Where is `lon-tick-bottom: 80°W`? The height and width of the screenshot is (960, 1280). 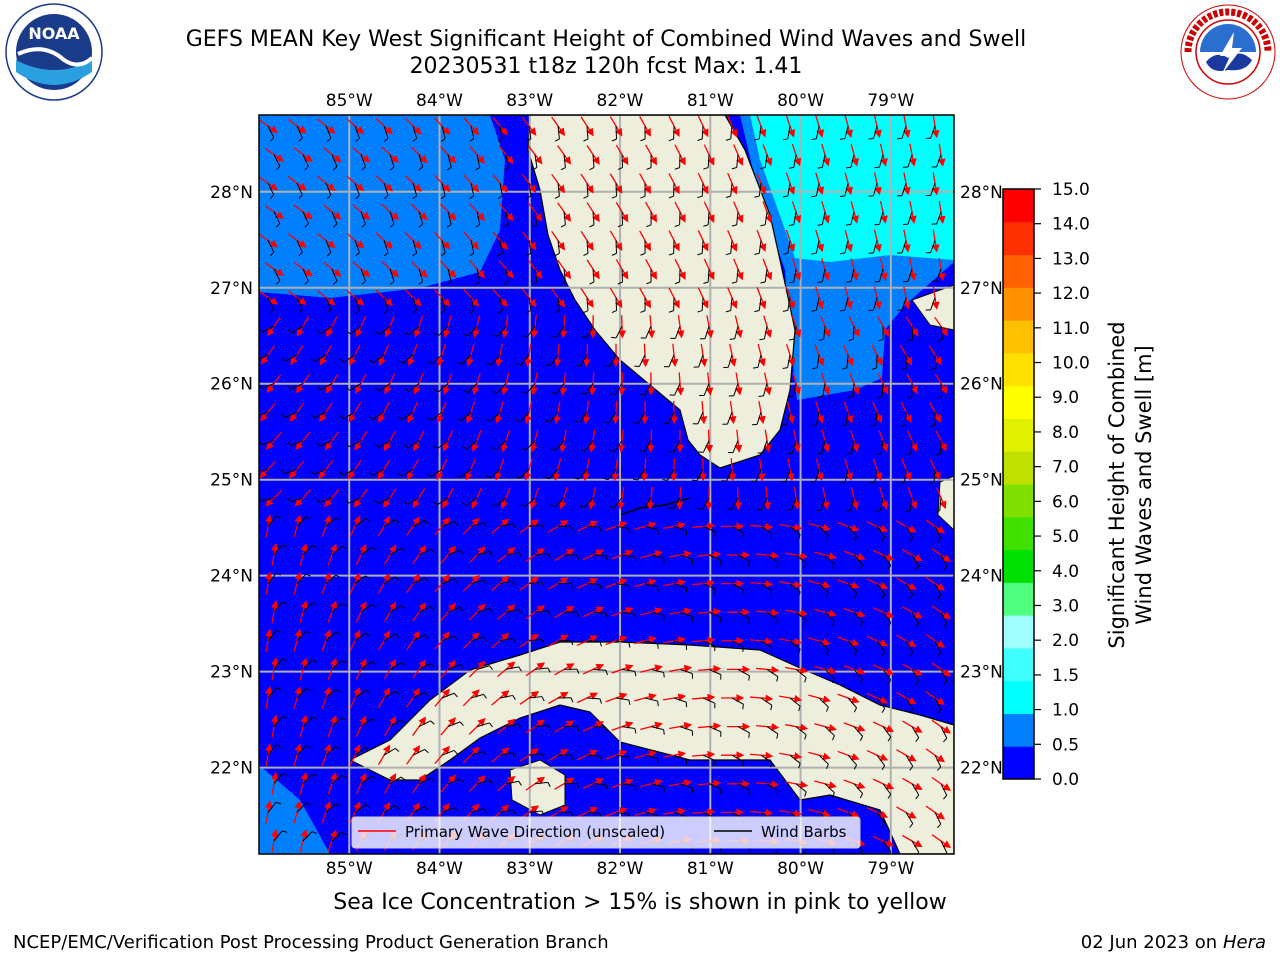
lon-tick-bottom: 80°W is located at coordinates (800, 869).